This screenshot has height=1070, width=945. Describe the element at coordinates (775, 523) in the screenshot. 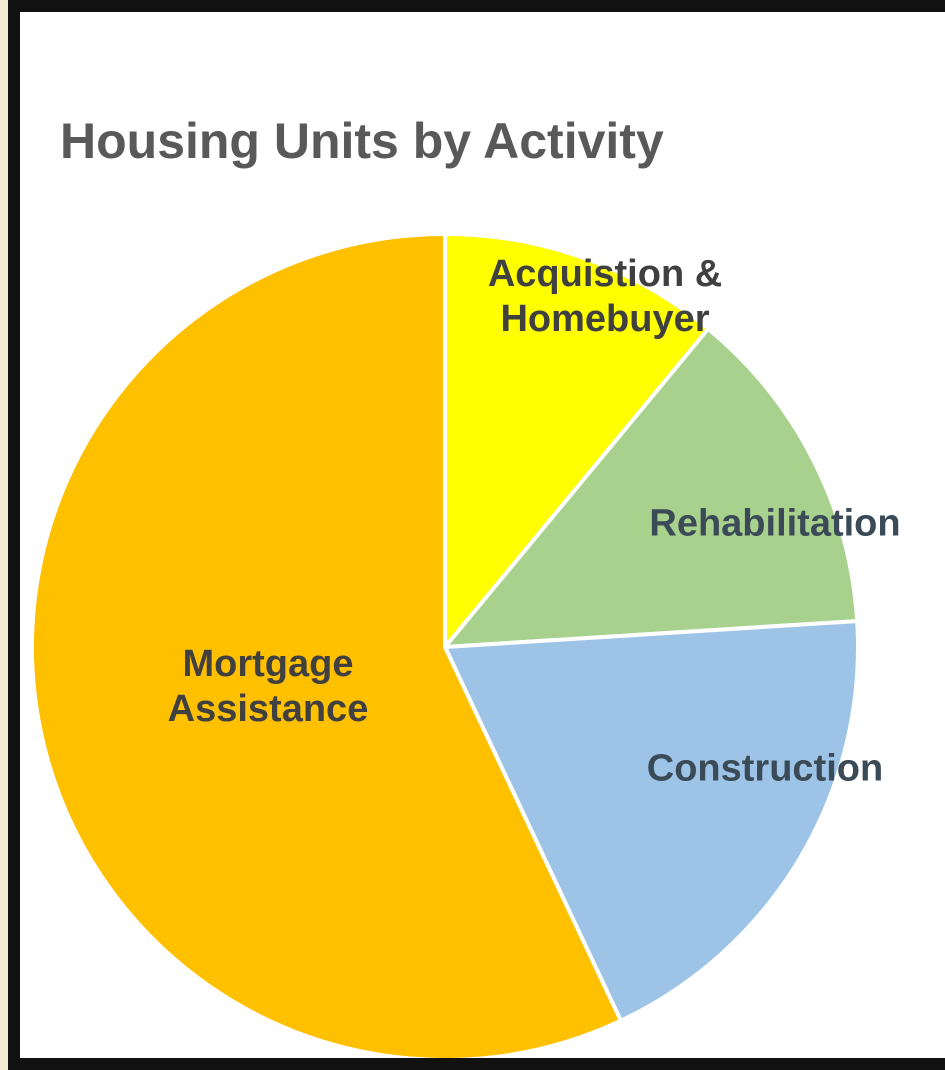

I see `slice-label: Rehabilitation` at that location.